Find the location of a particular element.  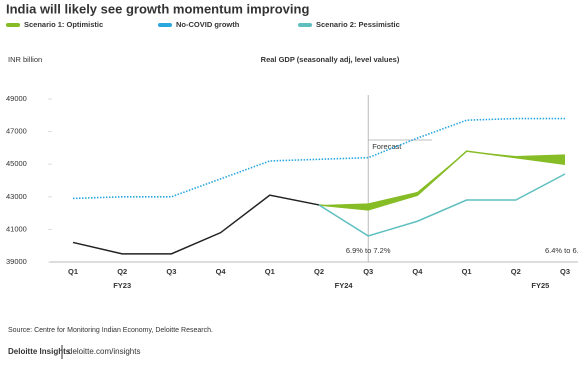

annotation: 6.4% to 6.7% is located at coordinates (561, 250).